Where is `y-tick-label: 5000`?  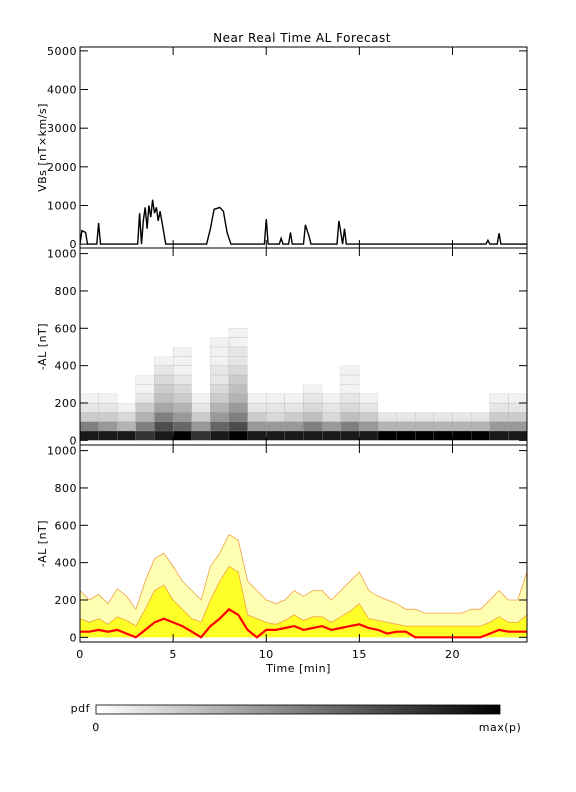
y-tick-label: 5000 is located at coordinates (62, 51).